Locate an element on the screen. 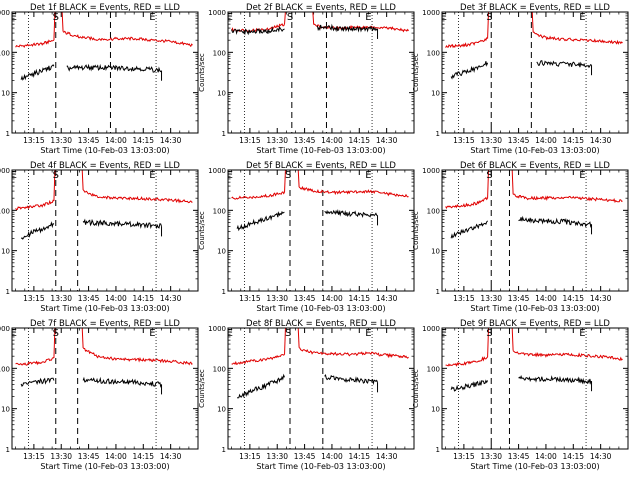  panel-title: Det 9f BLACK = Events, RED = LLD is located at coordinates (535, 324).